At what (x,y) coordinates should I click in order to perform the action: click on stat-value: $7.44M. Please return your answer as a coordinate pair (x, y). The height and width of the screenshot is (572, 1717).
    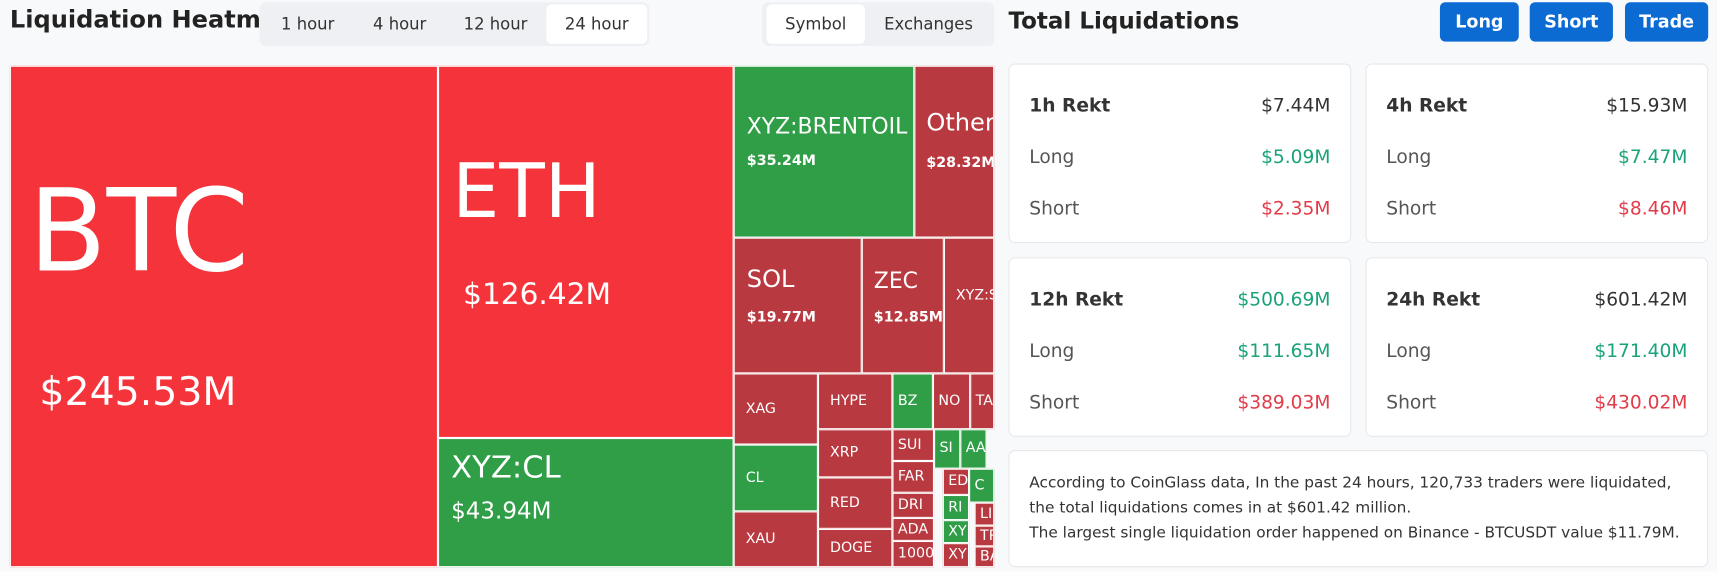
    Looking at the image, I should click on (1296, 106).